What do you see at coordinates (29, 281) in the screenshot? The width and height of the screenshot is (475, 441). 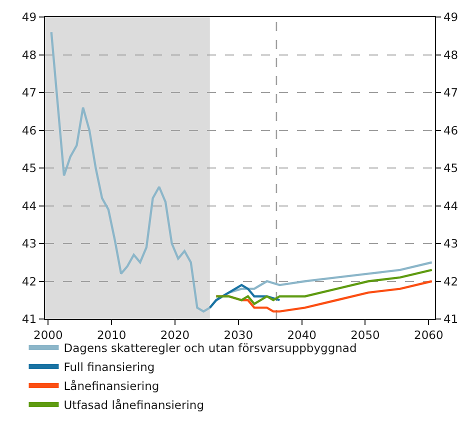 I see `y-tick-label: 42` at bounding box center [29, 281].